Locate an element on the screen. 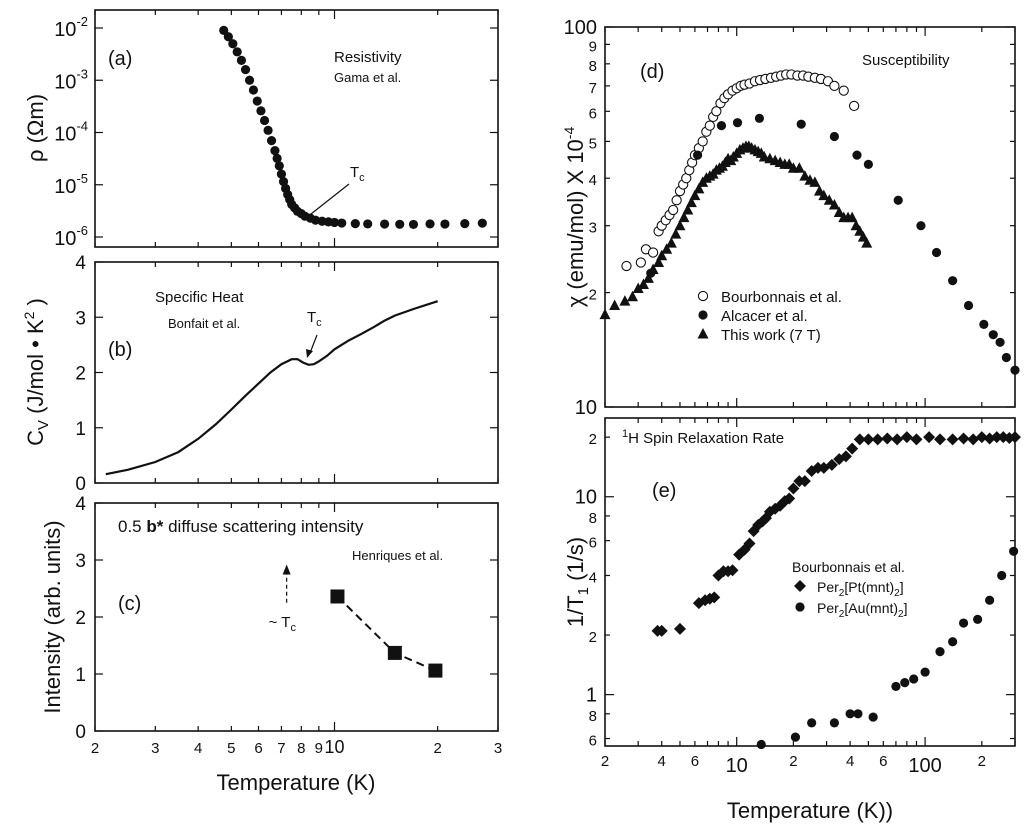 The image size is (1024, 838). panel-a-label: (a) is located at coordinates (120, 59).